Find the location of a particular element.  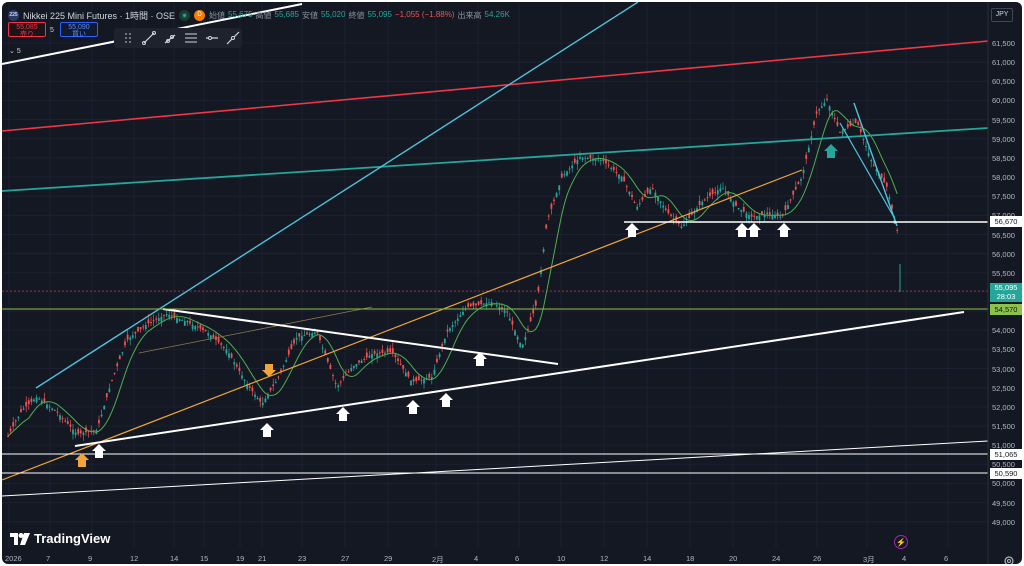

price-tick: 58,500 is located at coordinates (1003, 158).